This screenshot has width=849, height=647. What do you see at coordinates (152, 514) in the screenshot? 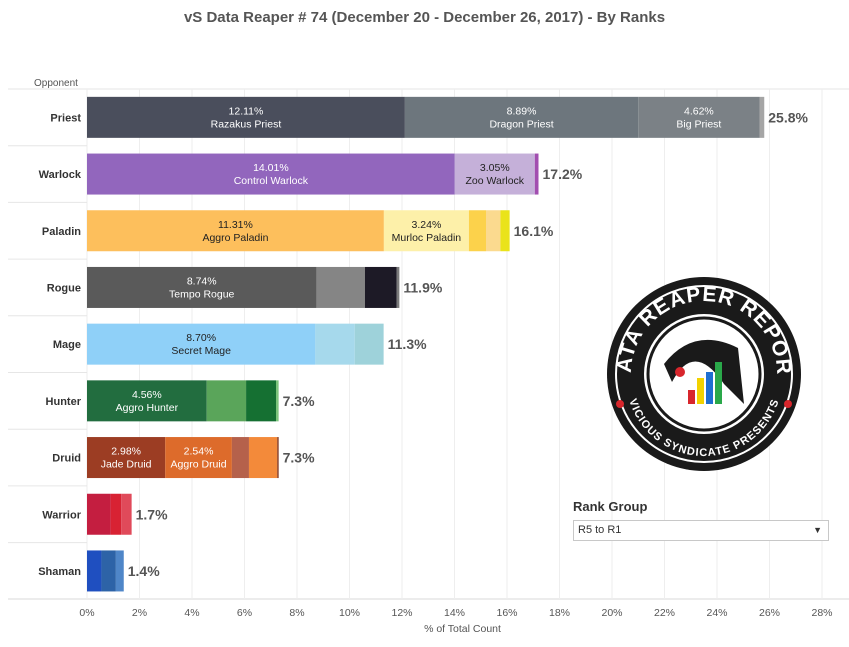
I see `bar-total-label: 1.7%` at bounding box center [152, 514].